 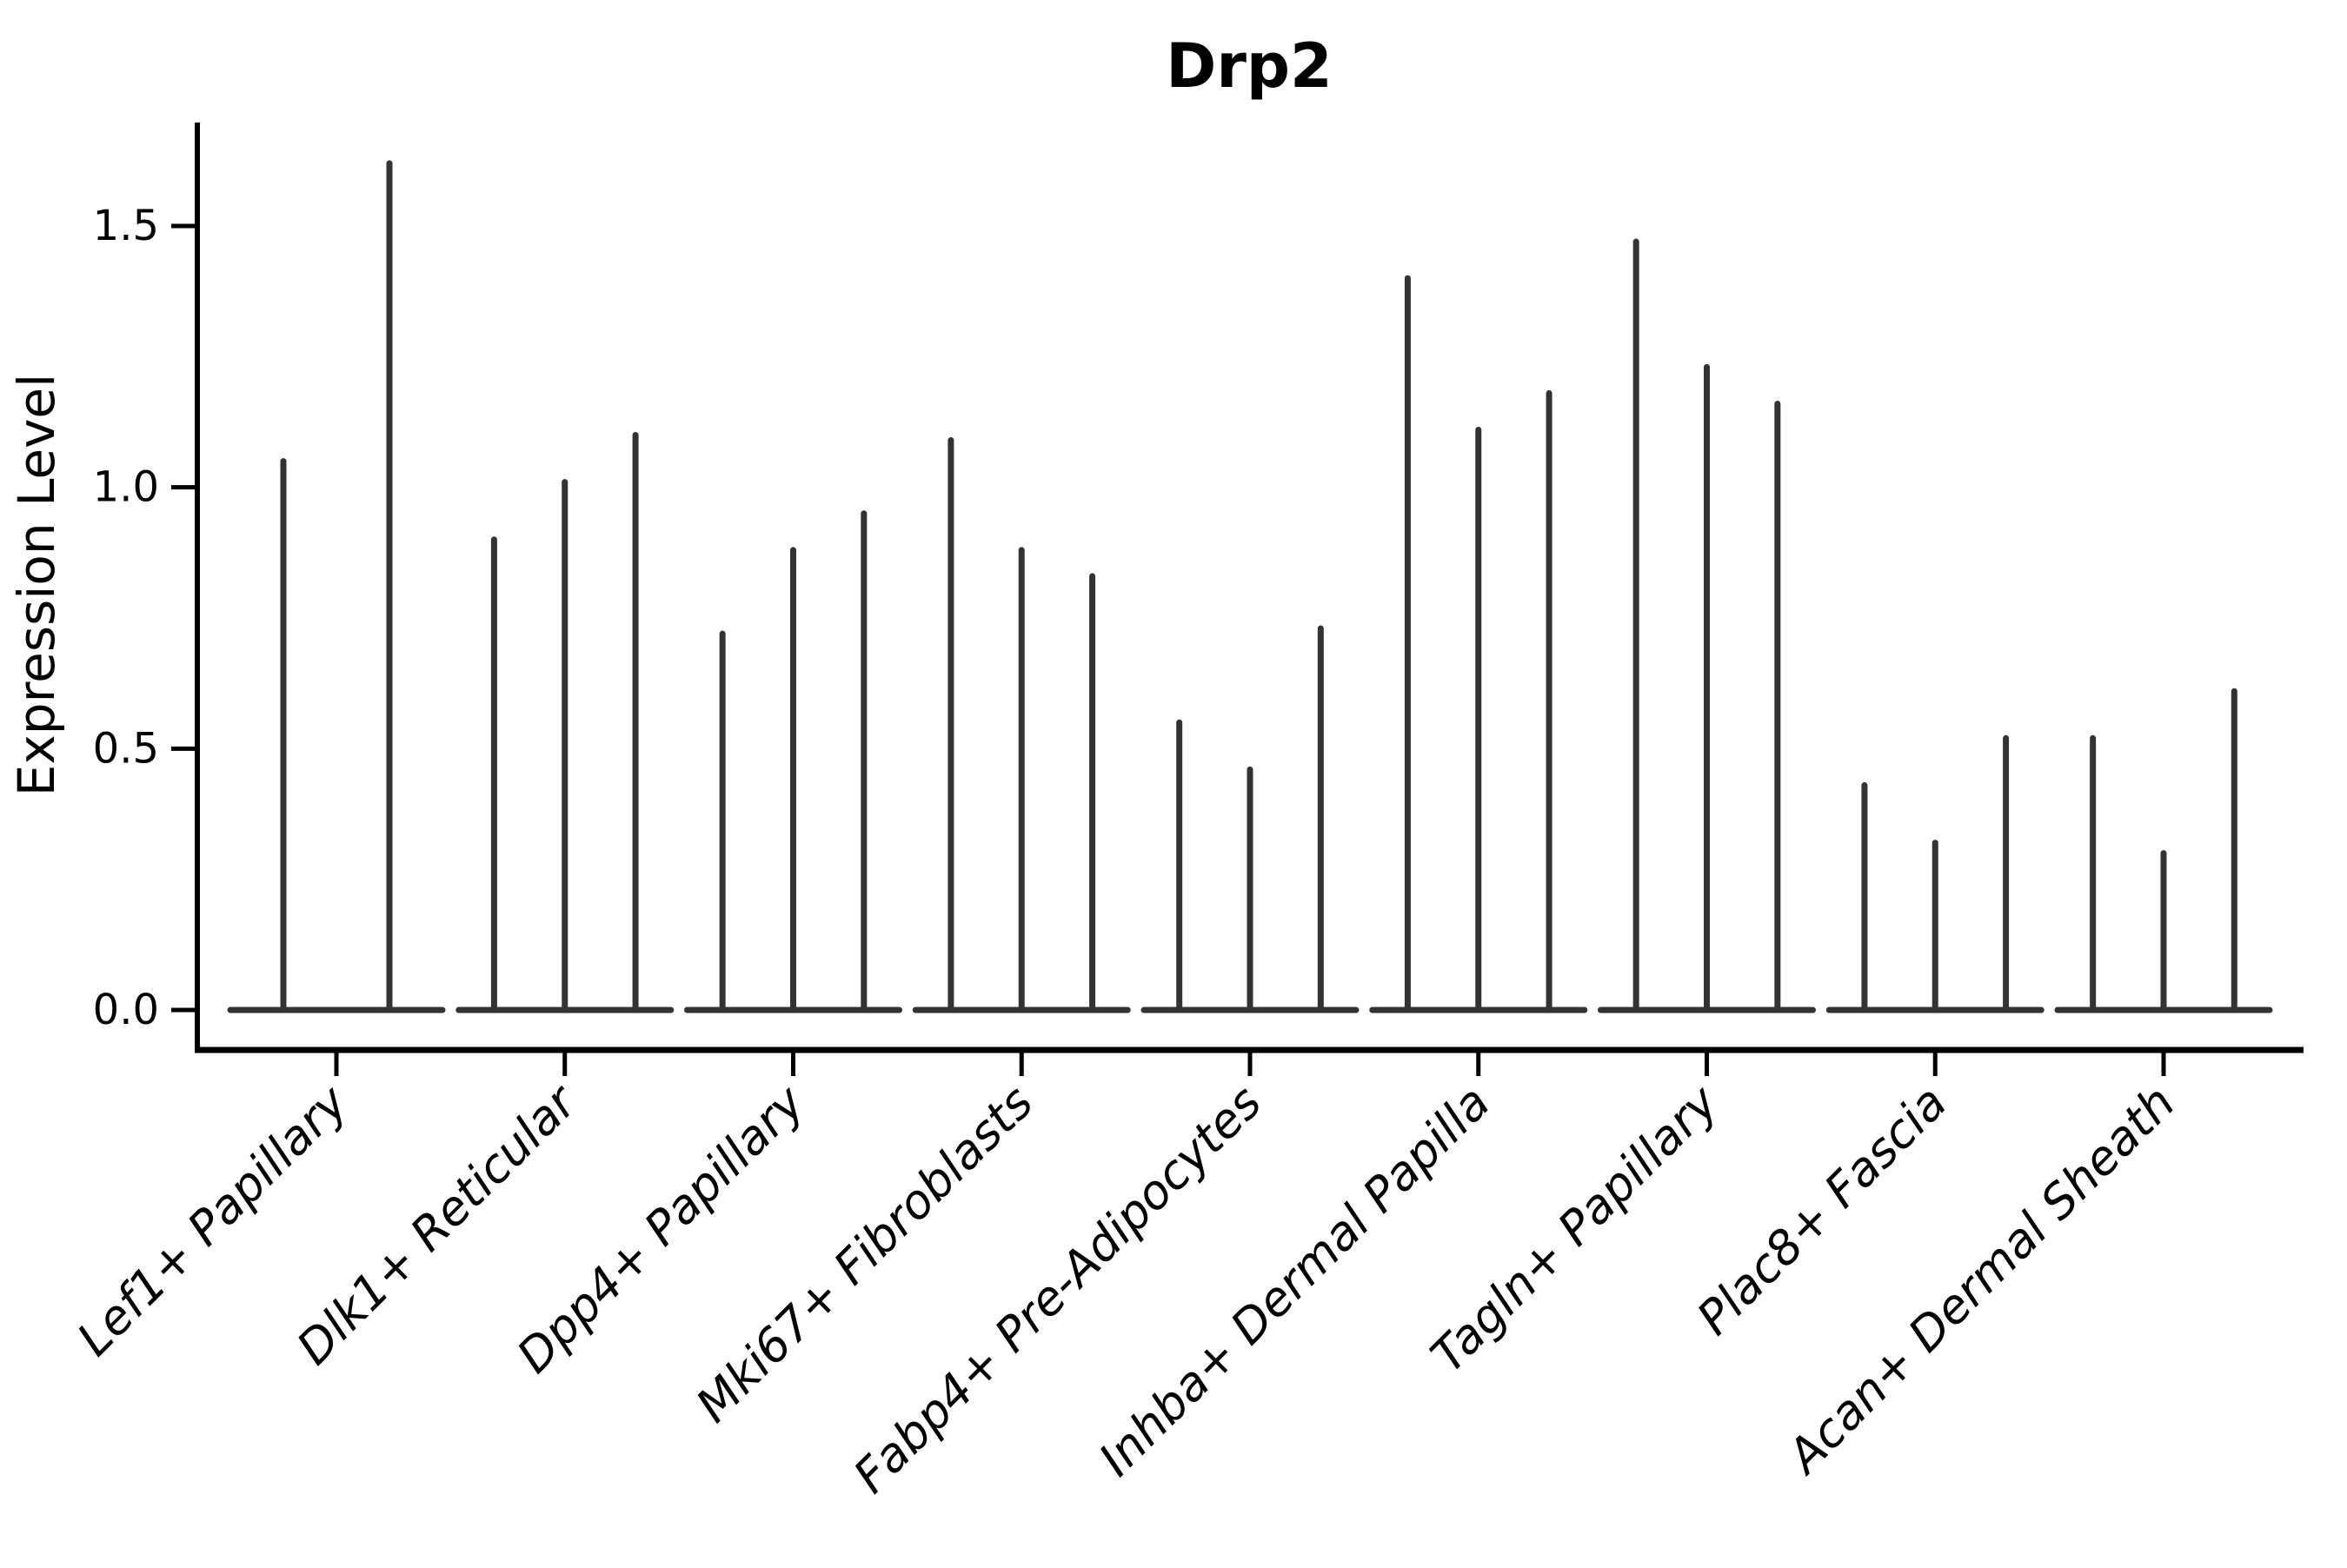 I want to click on y-axis-label: Expression Level, so click(x=37, y=585).